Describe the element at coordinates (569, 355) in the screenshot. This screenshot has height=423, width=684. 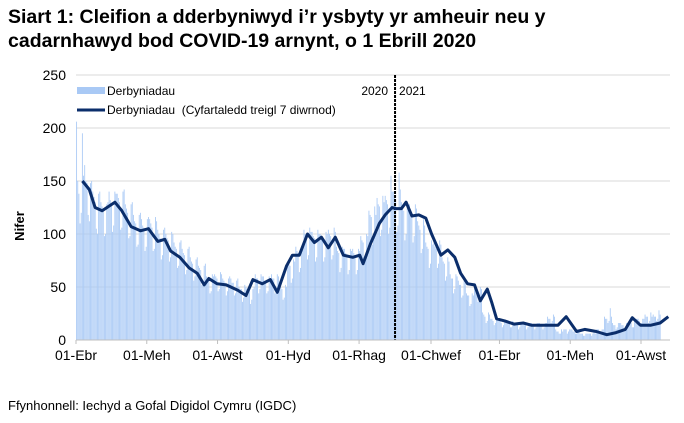
I see `x-tick-label: 01-Meh` at that location.